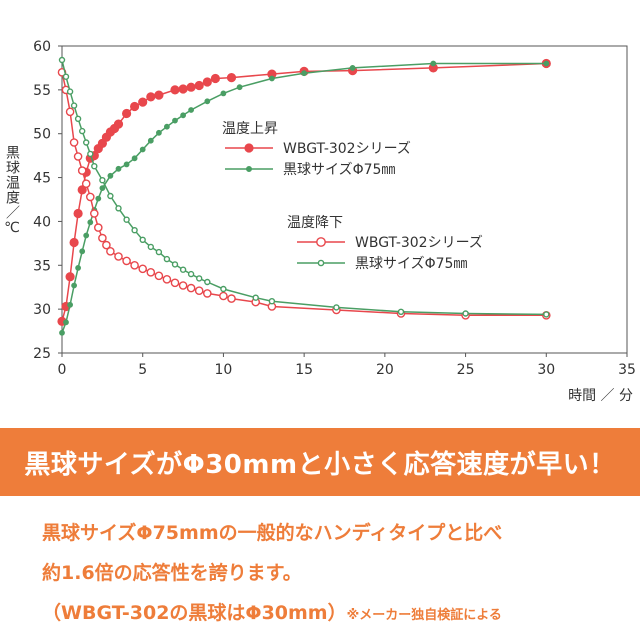  Describe the element at coordinates (142, 370) in the screenshot. I see `x-tick-label: 5` at that location.